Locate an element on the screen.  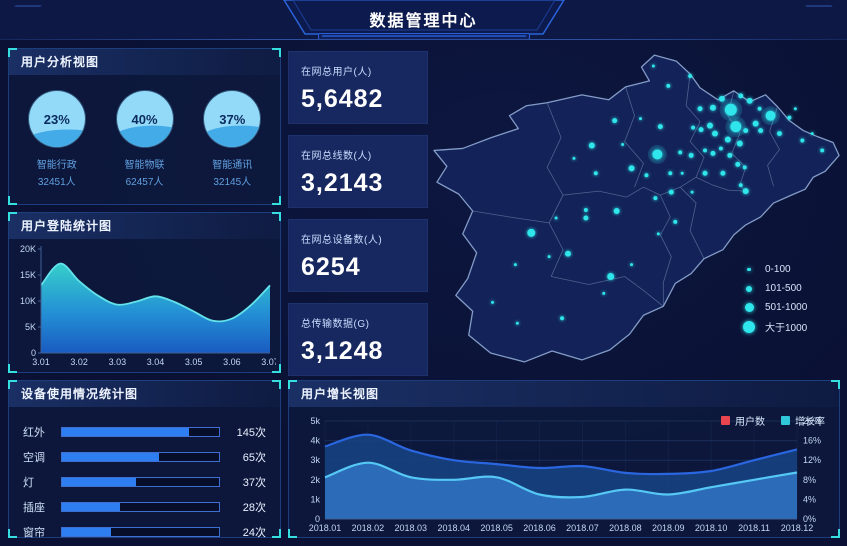
kpi-label: 在网总设备数(人) is located at coordinates (342, 240).